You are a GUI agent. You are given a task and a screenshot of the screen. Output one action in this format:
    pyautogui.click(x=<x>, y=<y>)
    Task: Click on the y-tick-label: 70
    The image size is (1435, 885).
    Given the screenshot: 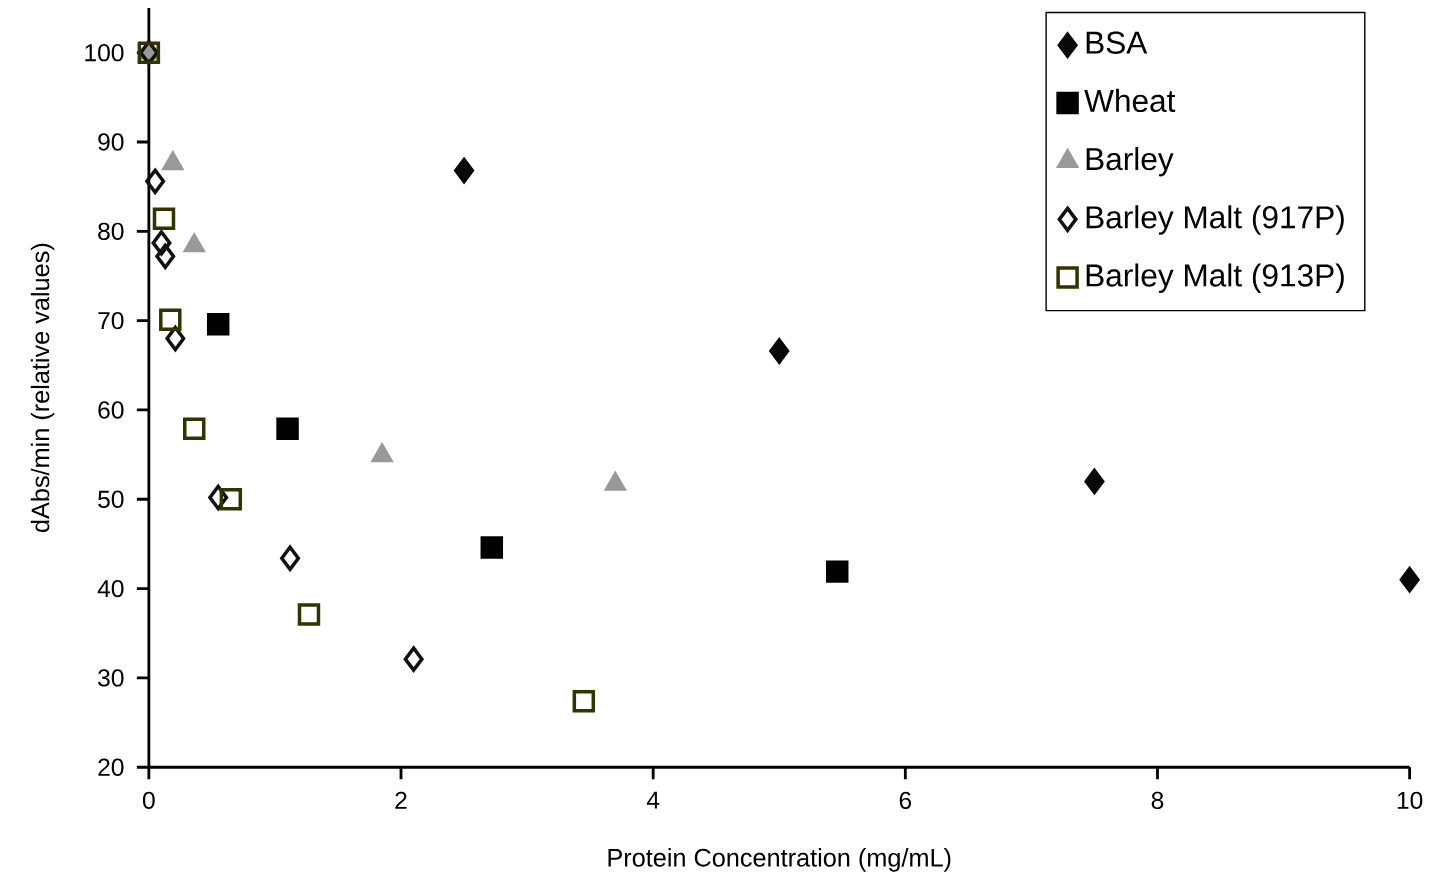 What is the action you would take?
    pyautogui.click(x=111, y=320)
    